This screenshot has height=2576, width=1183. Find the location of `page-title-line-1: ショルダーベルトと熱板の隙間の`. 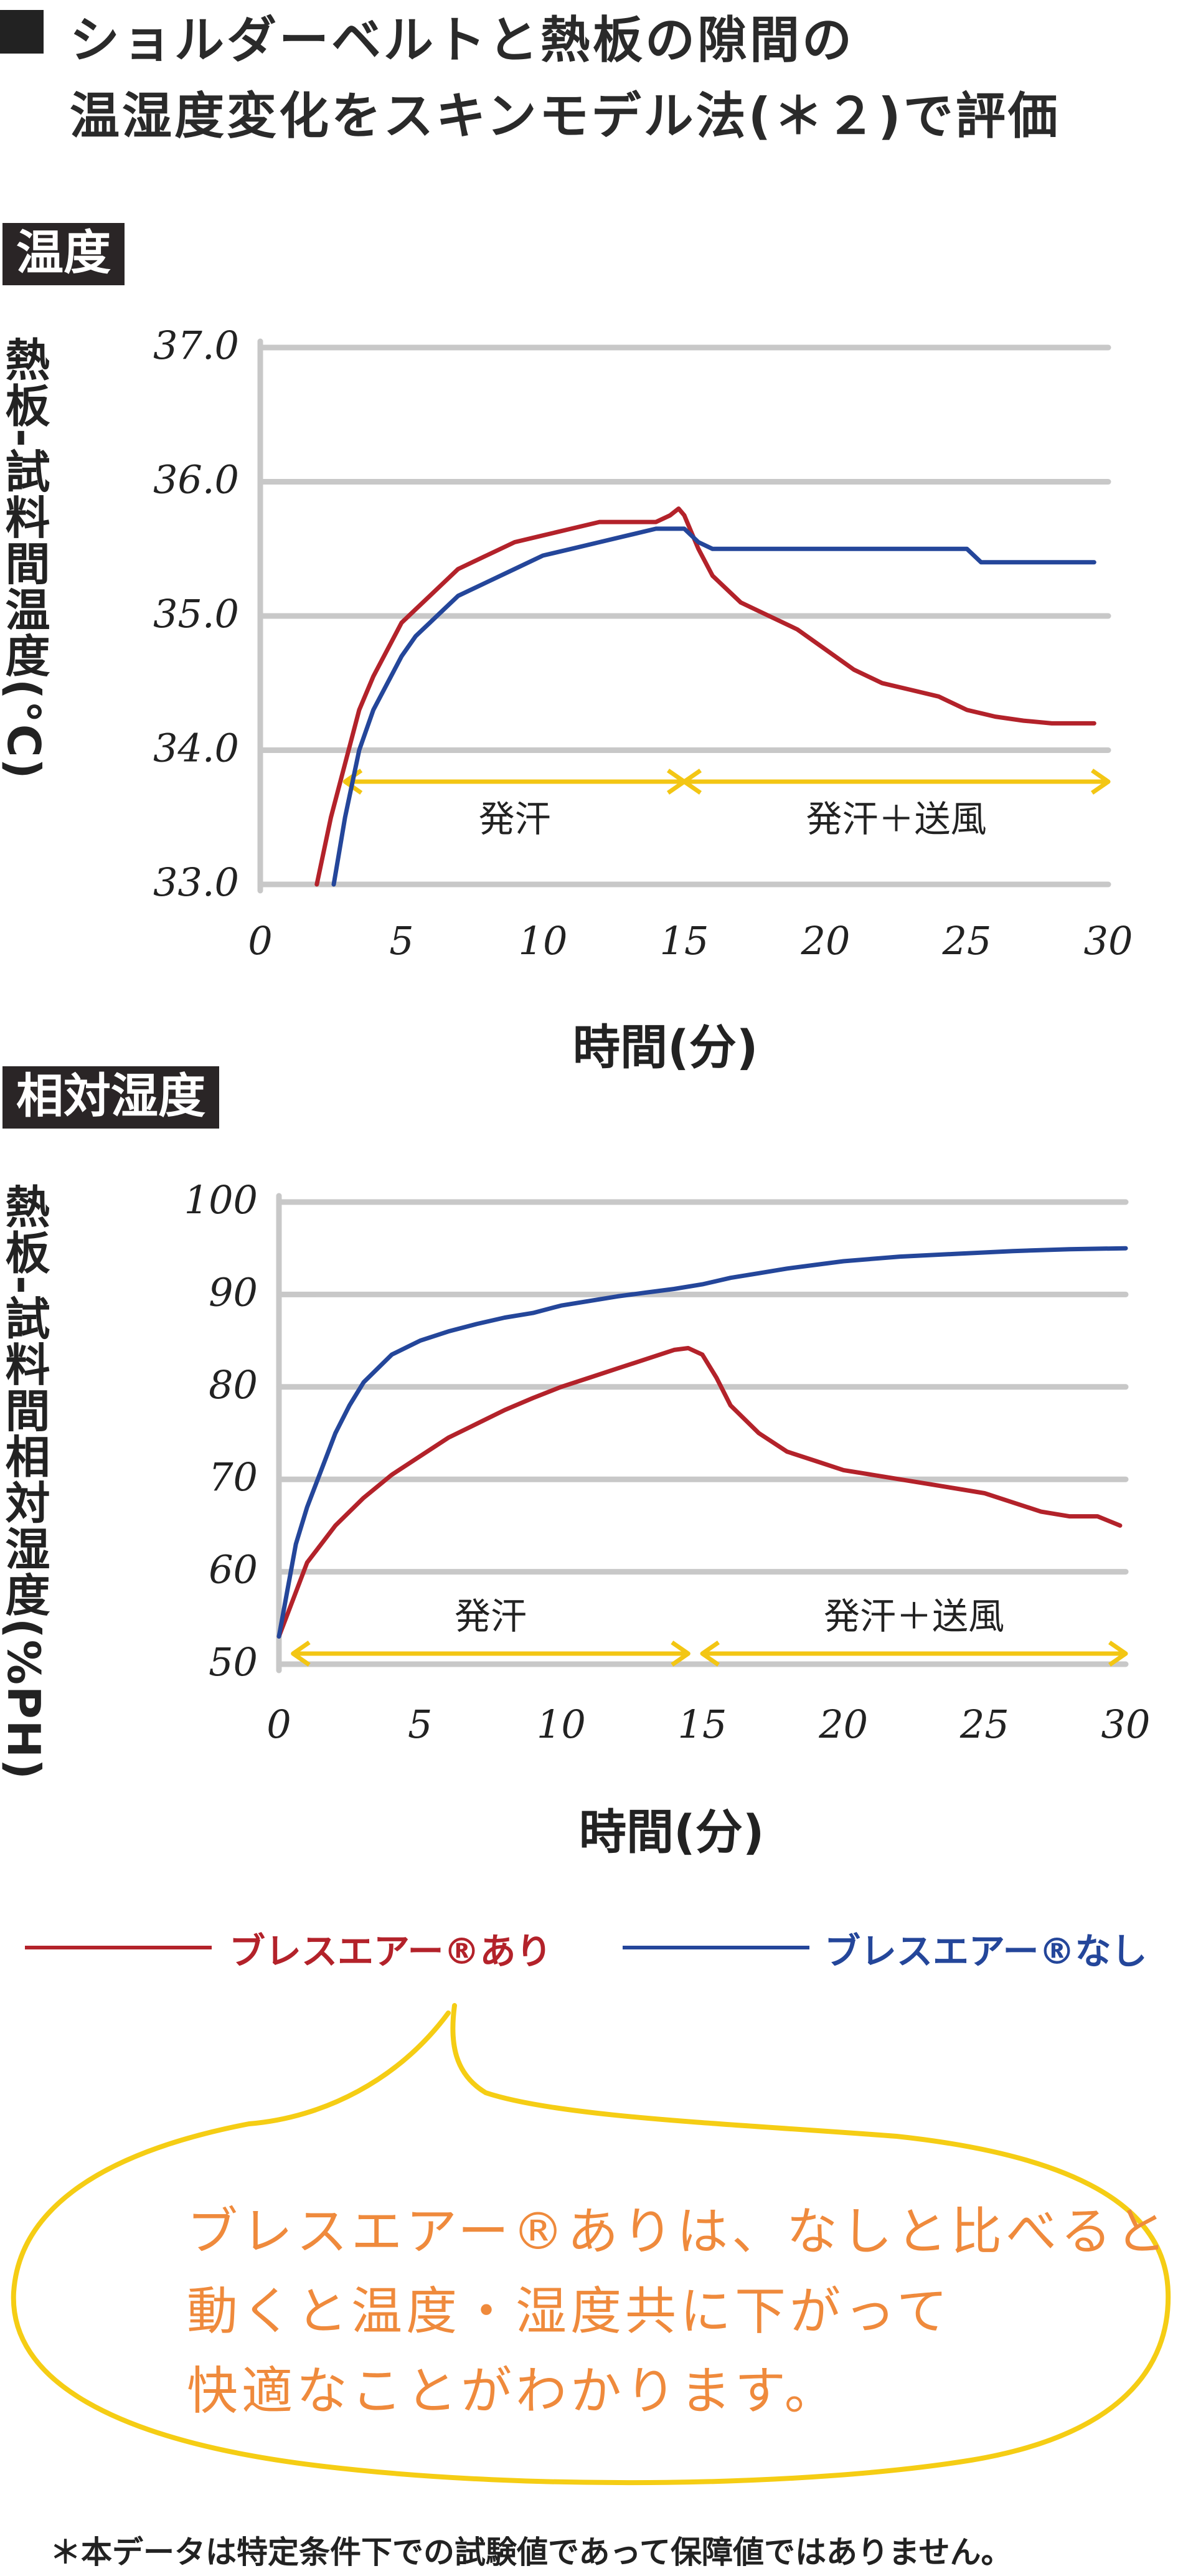

page-title-line-1: ショルダーベルトと熱板の隙間の is located at coordinates (462, 40).